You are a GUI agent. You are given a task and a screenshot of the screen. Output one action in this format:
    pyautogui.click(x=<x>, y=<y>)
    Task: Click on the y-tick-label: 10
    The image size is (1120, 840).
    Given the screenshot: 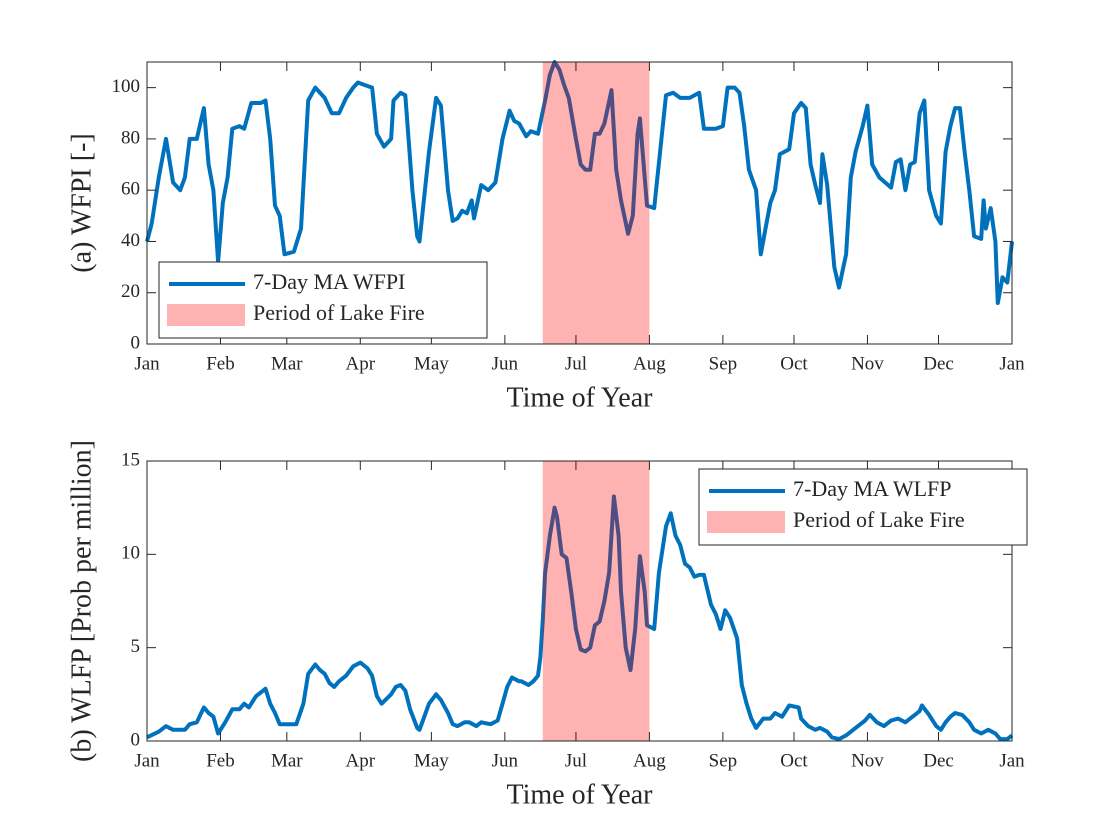 What is the action you would take?
    pyautogui.click(x=130, y=553)
    